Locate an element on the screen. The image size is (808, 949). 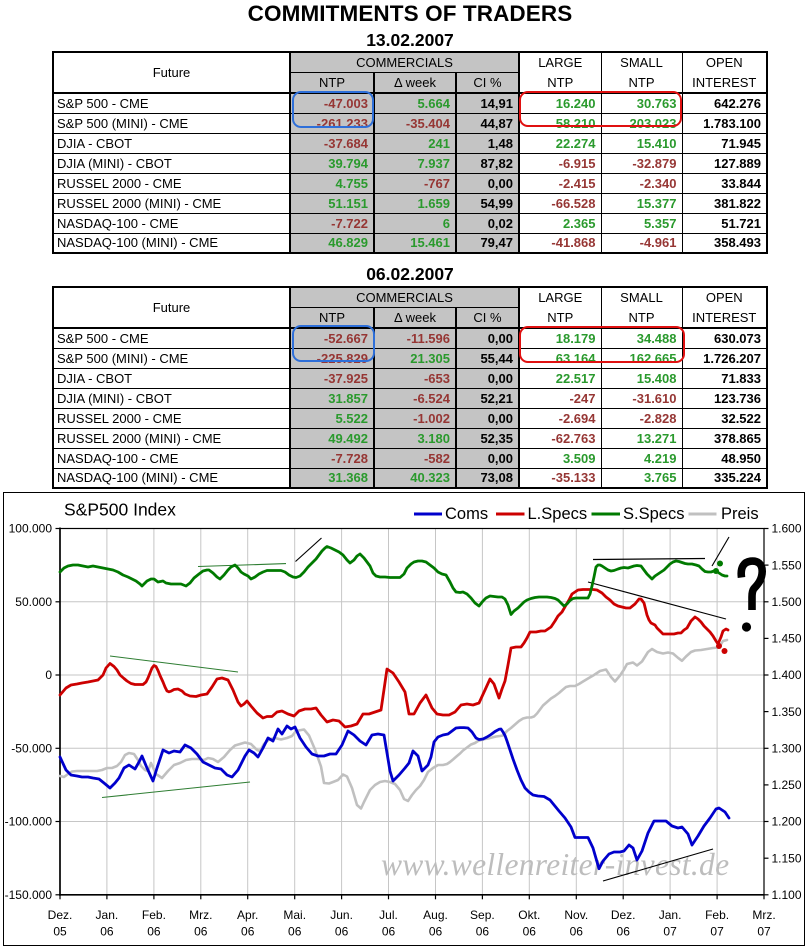
svg-text: Preis is located at coordinates (740, 514).